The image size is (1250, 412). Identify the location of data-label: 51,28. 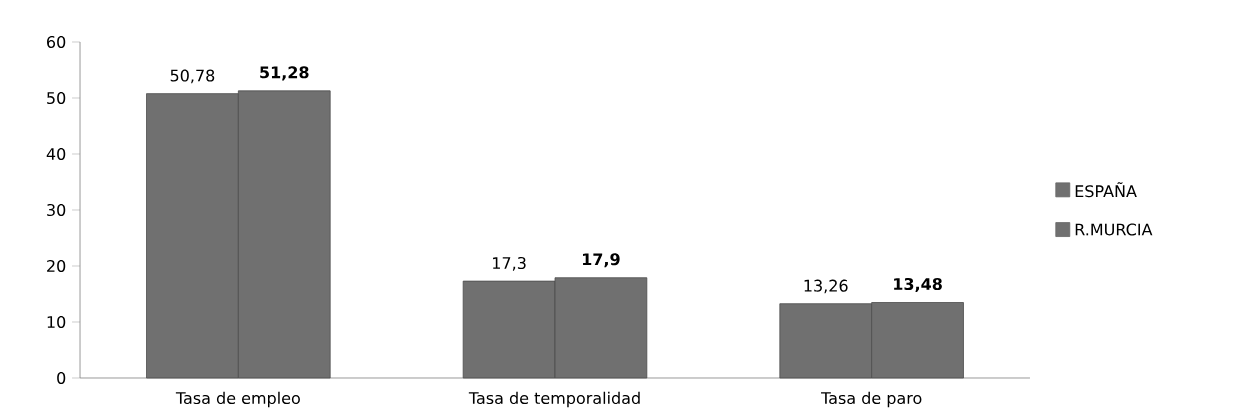
(284, 73).